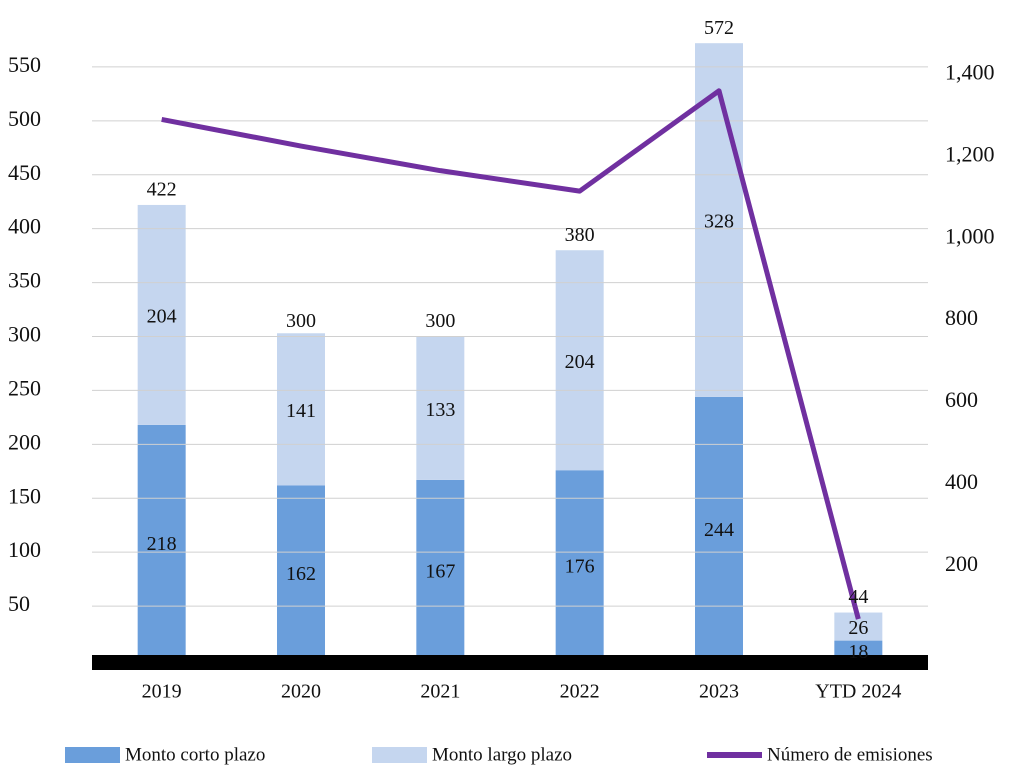 Image resolution: width=1036 pixels, height=777 pixels. I want to click on data-label: 141, so click(301, 411).